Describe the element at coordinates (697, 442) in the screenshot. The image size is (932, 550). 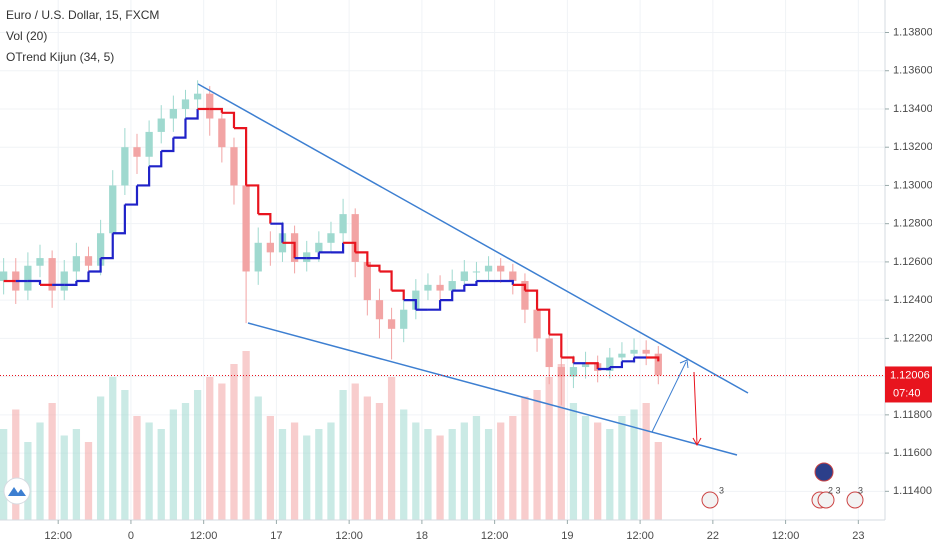
I see `arrow-down-head` at that location.